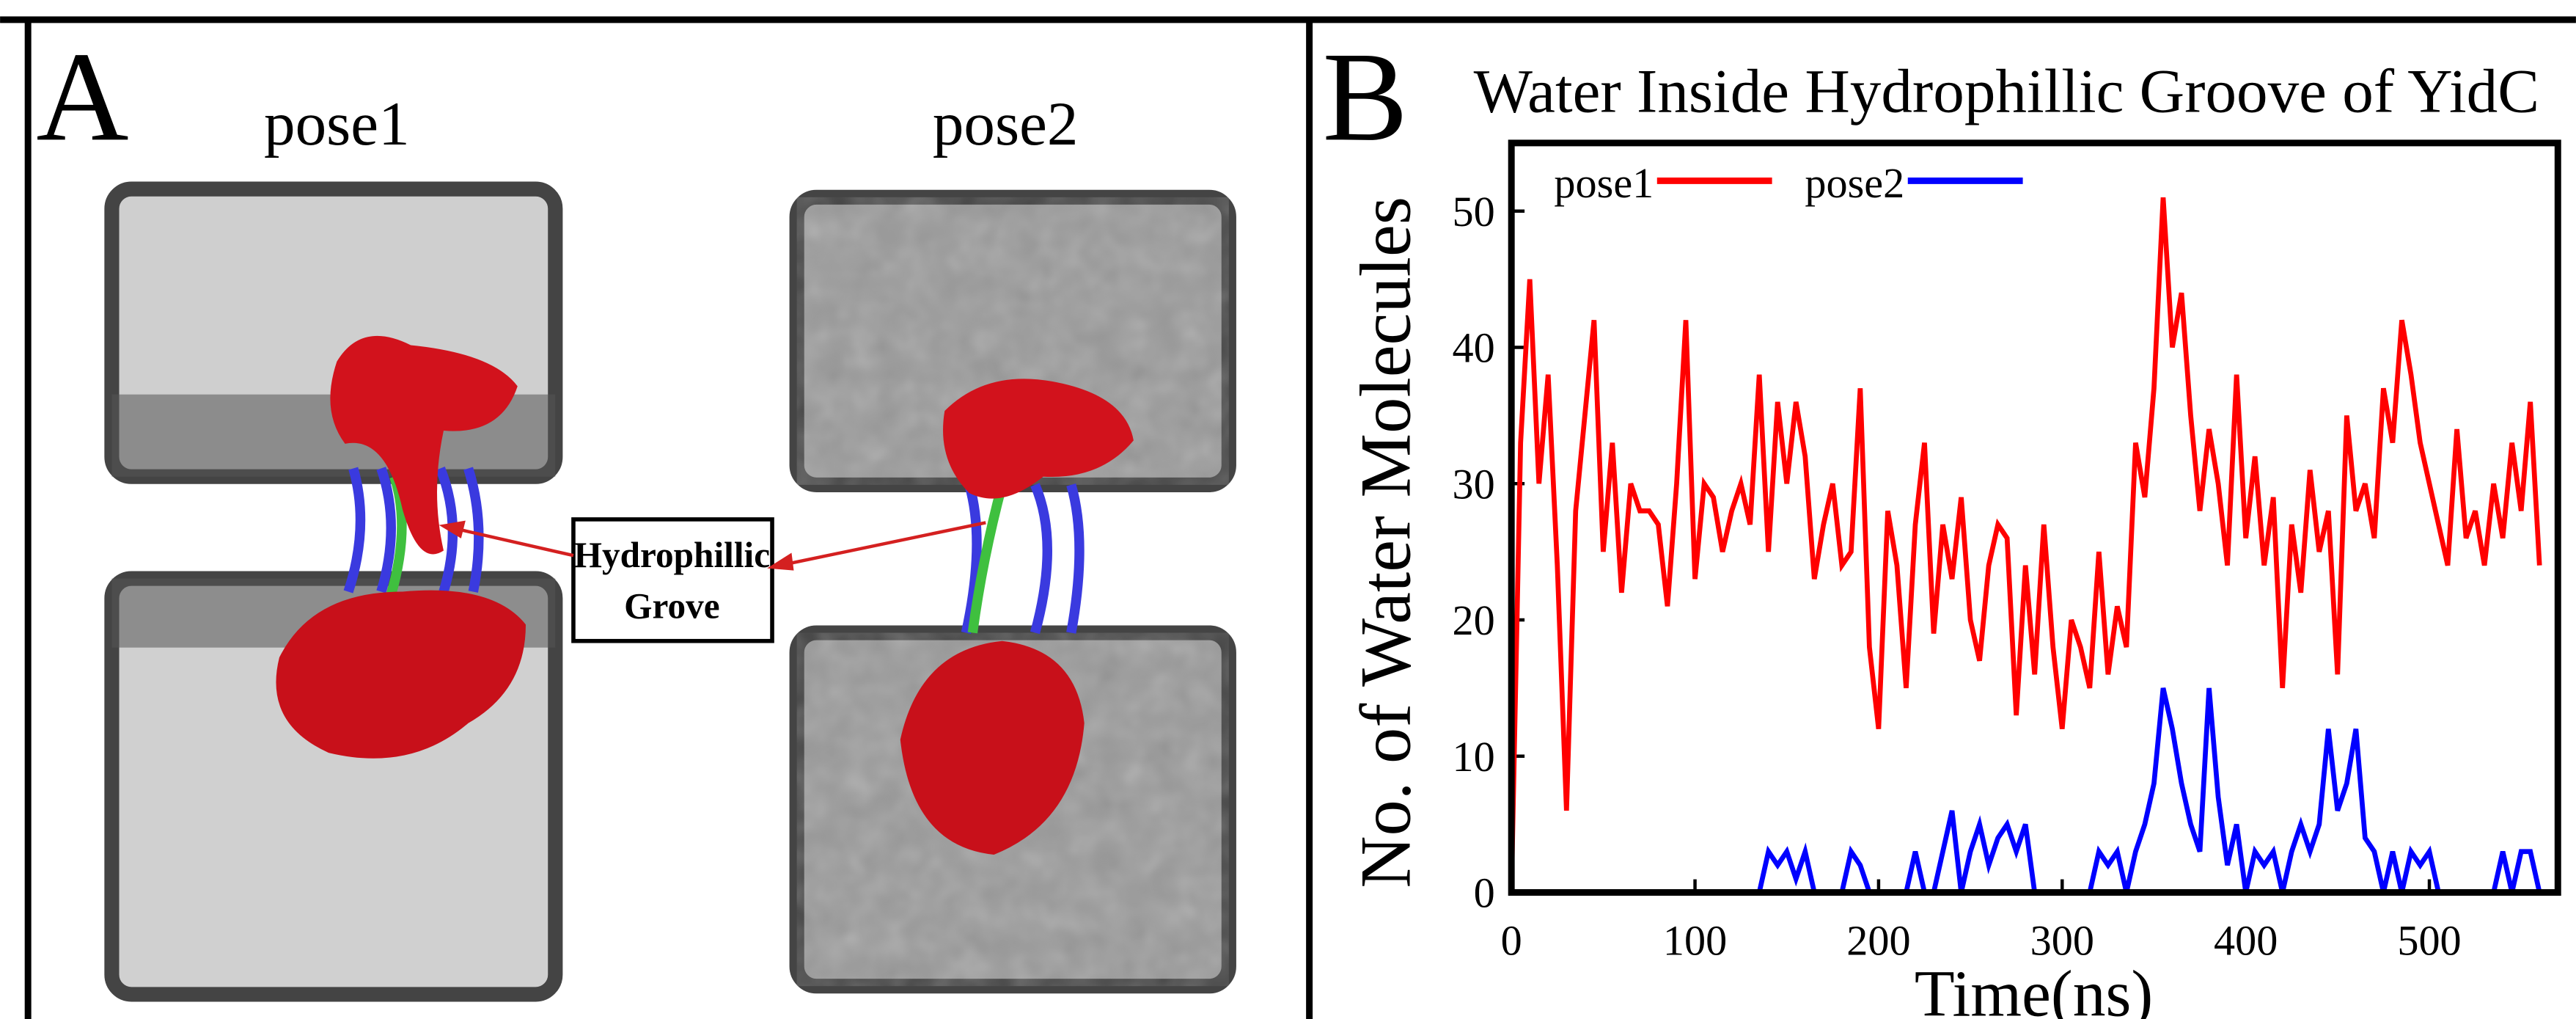 The image size is (2576, 1019). What do you see at coordinates (2034, 989) in the screenshot?
I see `x-axis-label: Time(ns)` at bounding box center [2034, 989].